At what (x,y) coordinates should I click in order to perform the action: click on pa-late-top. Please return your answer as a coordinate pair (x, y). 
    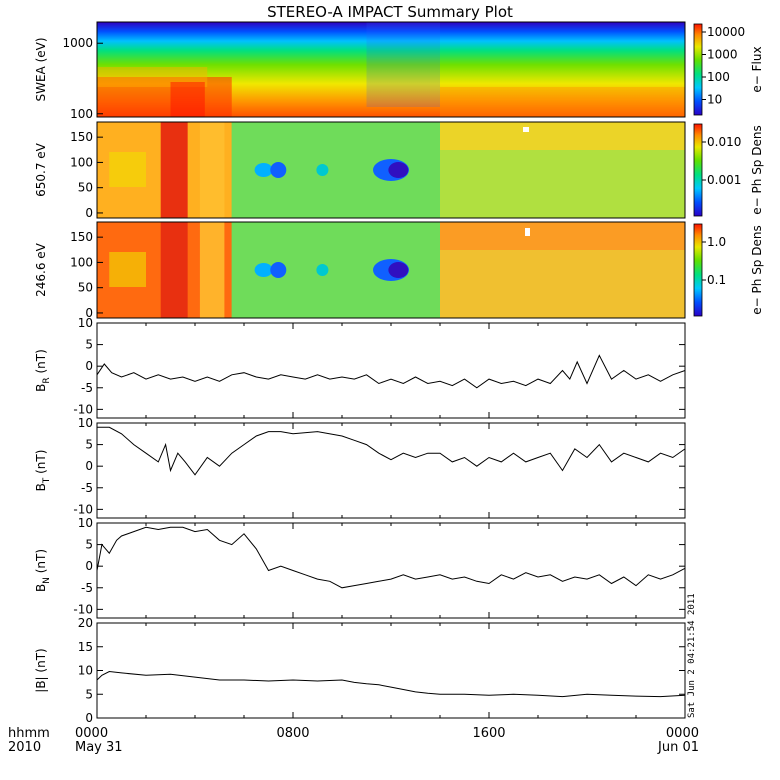
    Looking at the image, I should click on (562, 236).